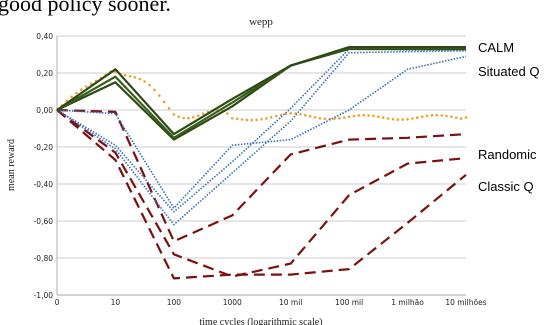 Image resolution: width=551 pixels, height=325 pixels. I want to click on x-tick-label: 1 milhão, so click(407, 302).